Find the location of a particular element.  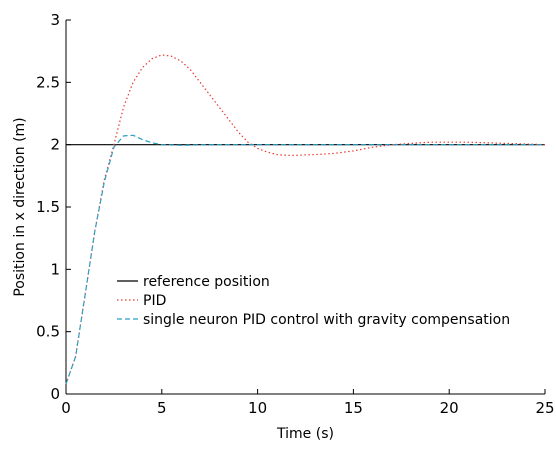

y-tick-label: 0.5 is located at coordinates (48, 332).